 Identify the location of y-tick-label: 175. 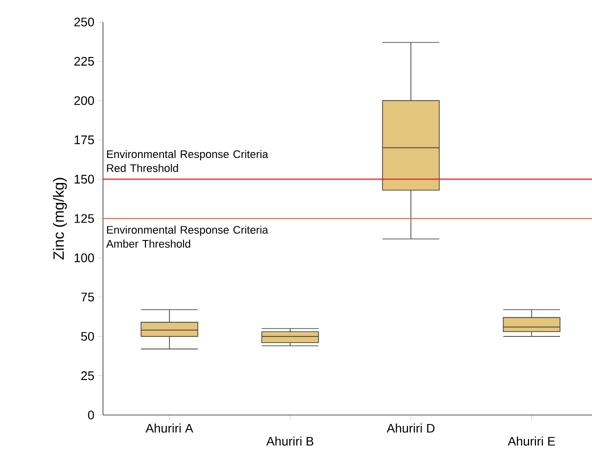
(84, 140).